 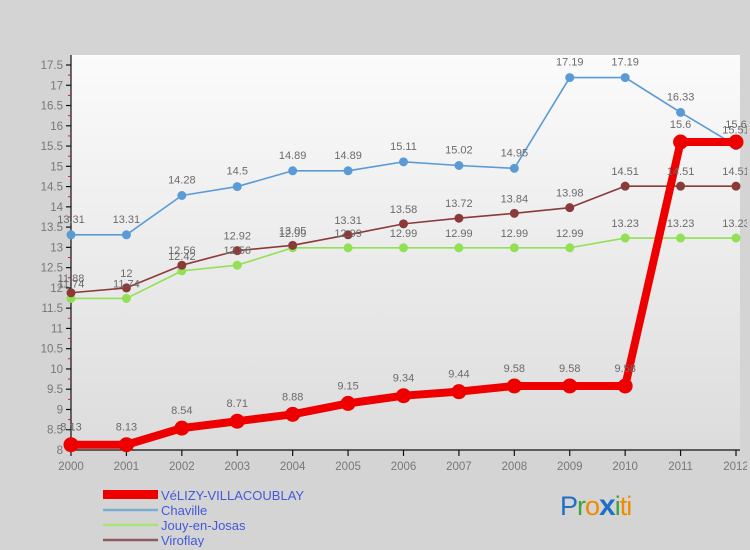 I want to click on data-point-label: 14.95, so click(x=515, y=153).